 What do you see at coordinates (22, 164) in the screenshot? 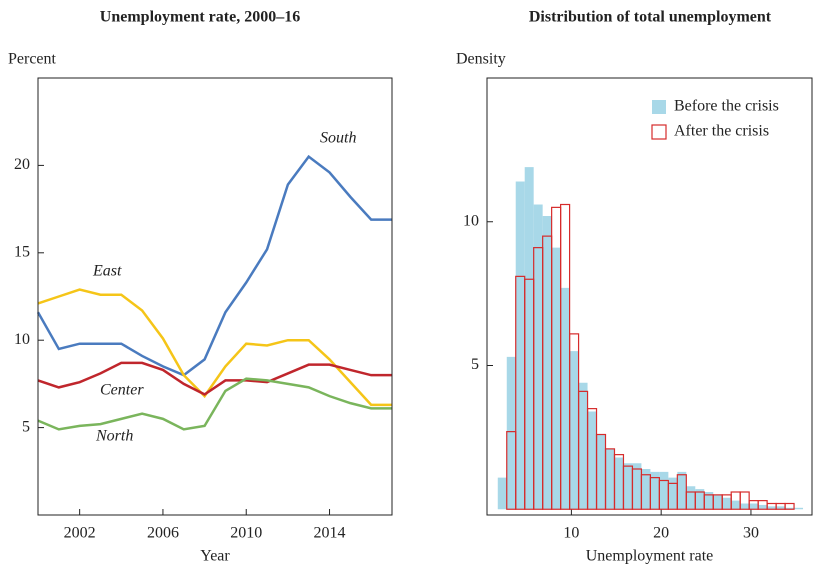
I see `y-tick-label: 20` at bounding box center [22, 164].